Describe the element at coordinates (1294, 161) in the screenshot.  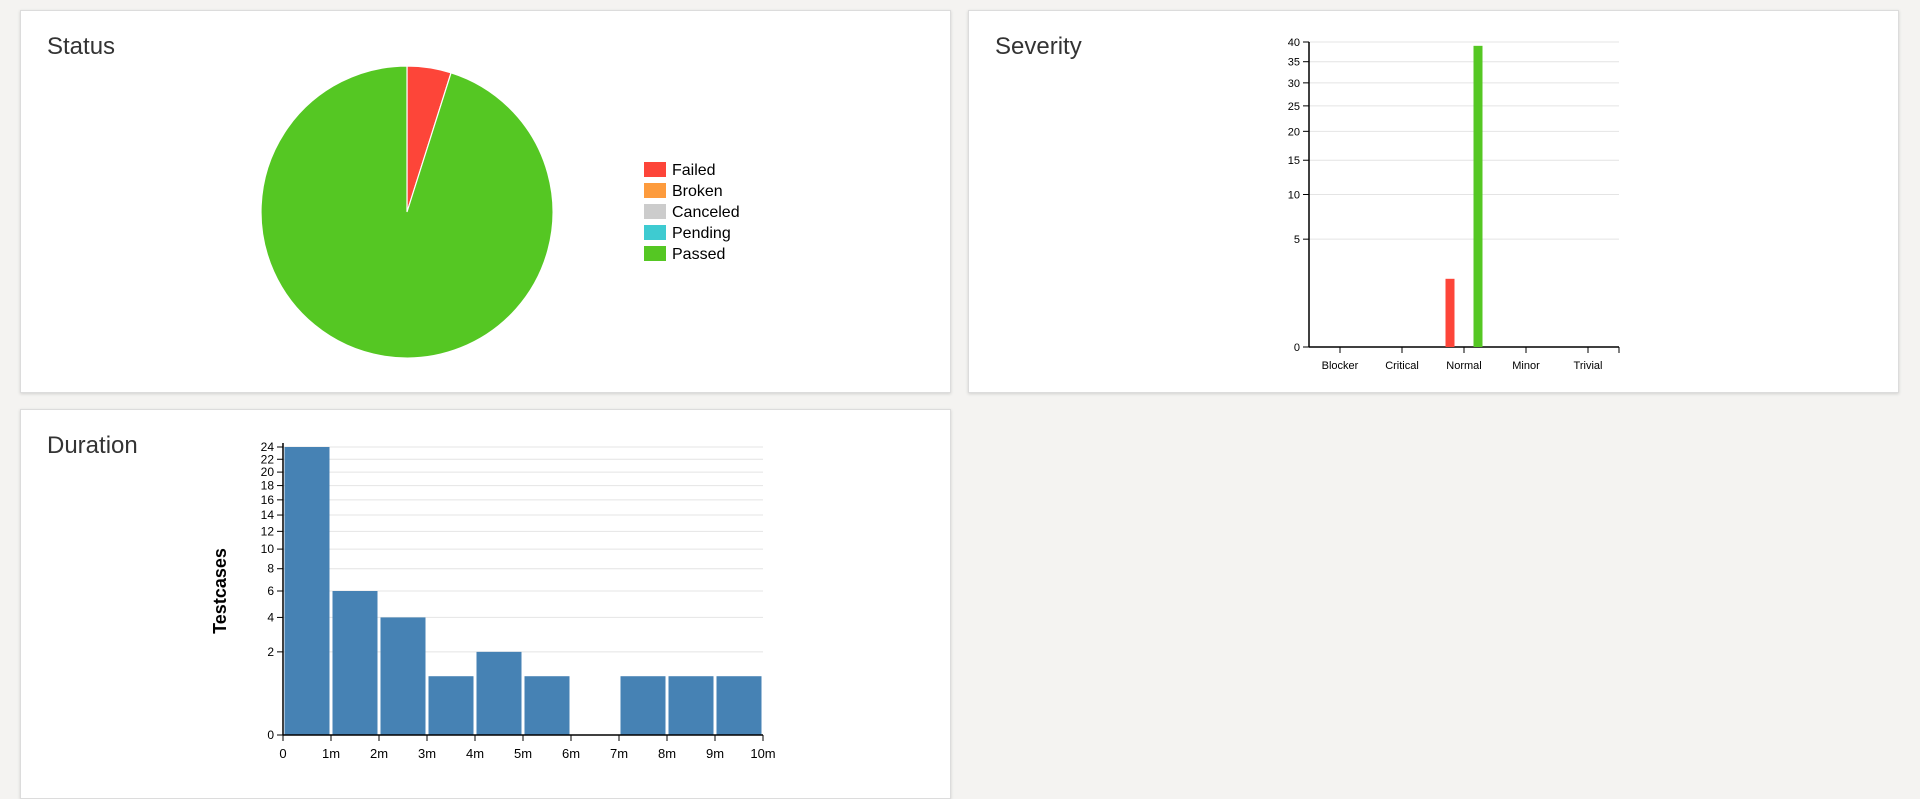
I see `severity-y-tick-label: 15` at that location.